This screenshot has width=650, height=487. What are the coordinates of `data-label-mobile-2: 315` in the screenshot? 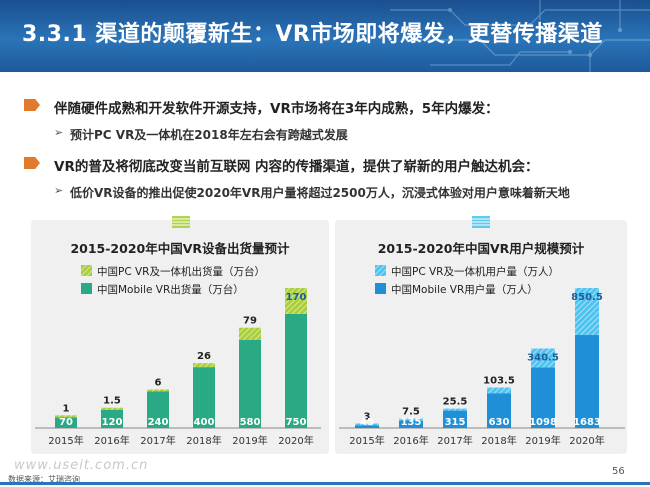 It's located at (455, 422).